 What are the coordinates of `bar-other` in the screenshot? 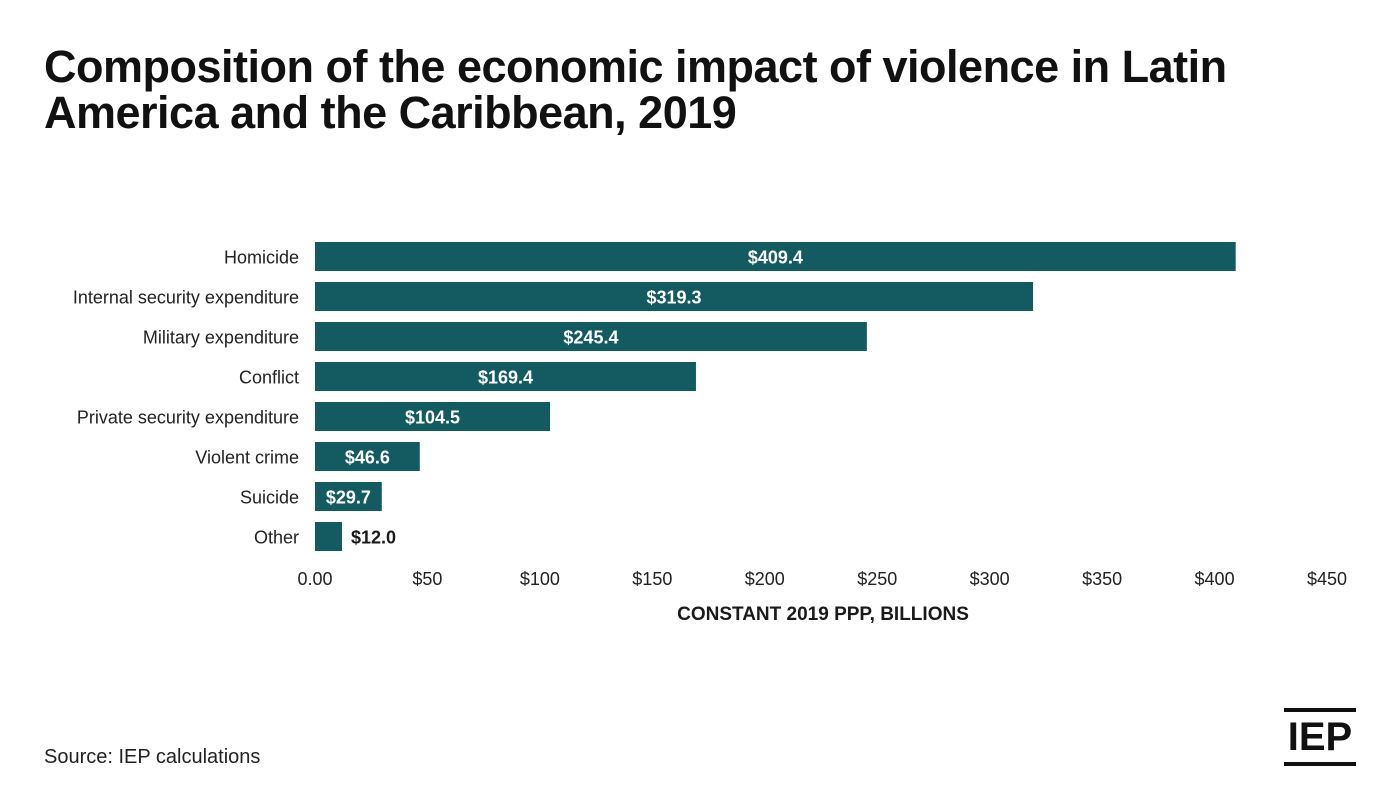 It's located at (328, 536).